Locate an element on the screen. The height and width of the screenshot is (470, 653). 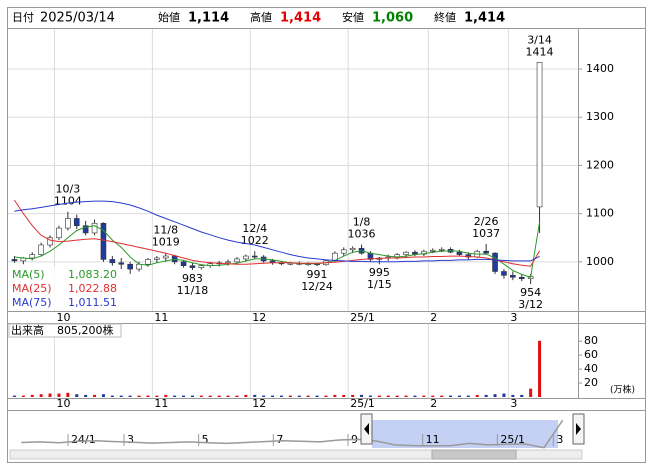
low-value: 995 is located at coordinates (379, 272).